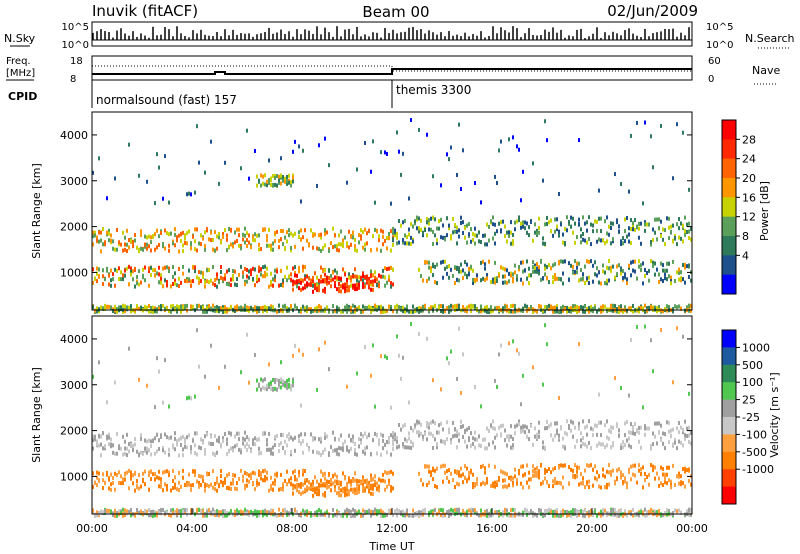  Describe the element at coordinates (36, 415) in the screenshot. I see `velocity-ylabel: Slant Range [km]` at that location.